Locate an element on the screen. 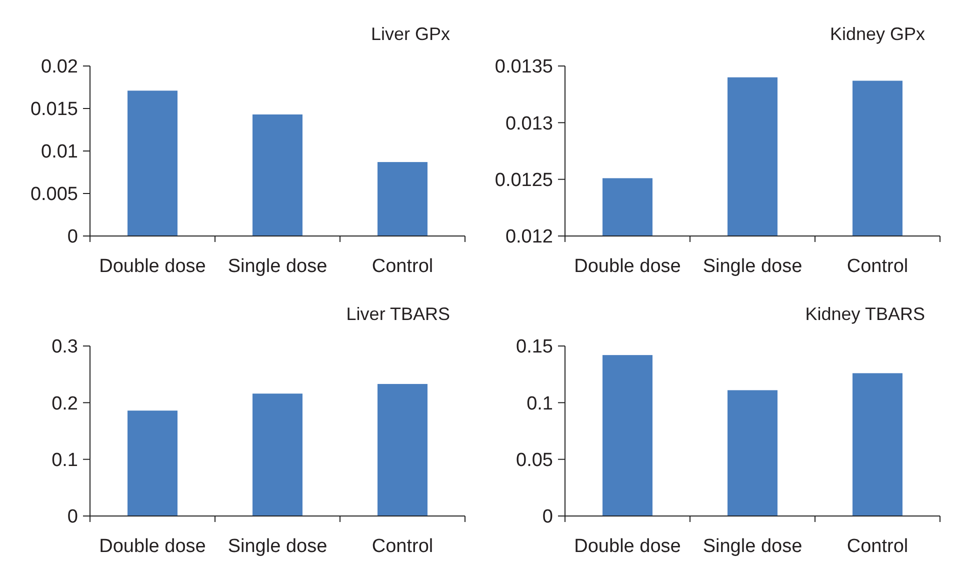  chart-title: Kidney TBARS is located at coordinates (865, 314).